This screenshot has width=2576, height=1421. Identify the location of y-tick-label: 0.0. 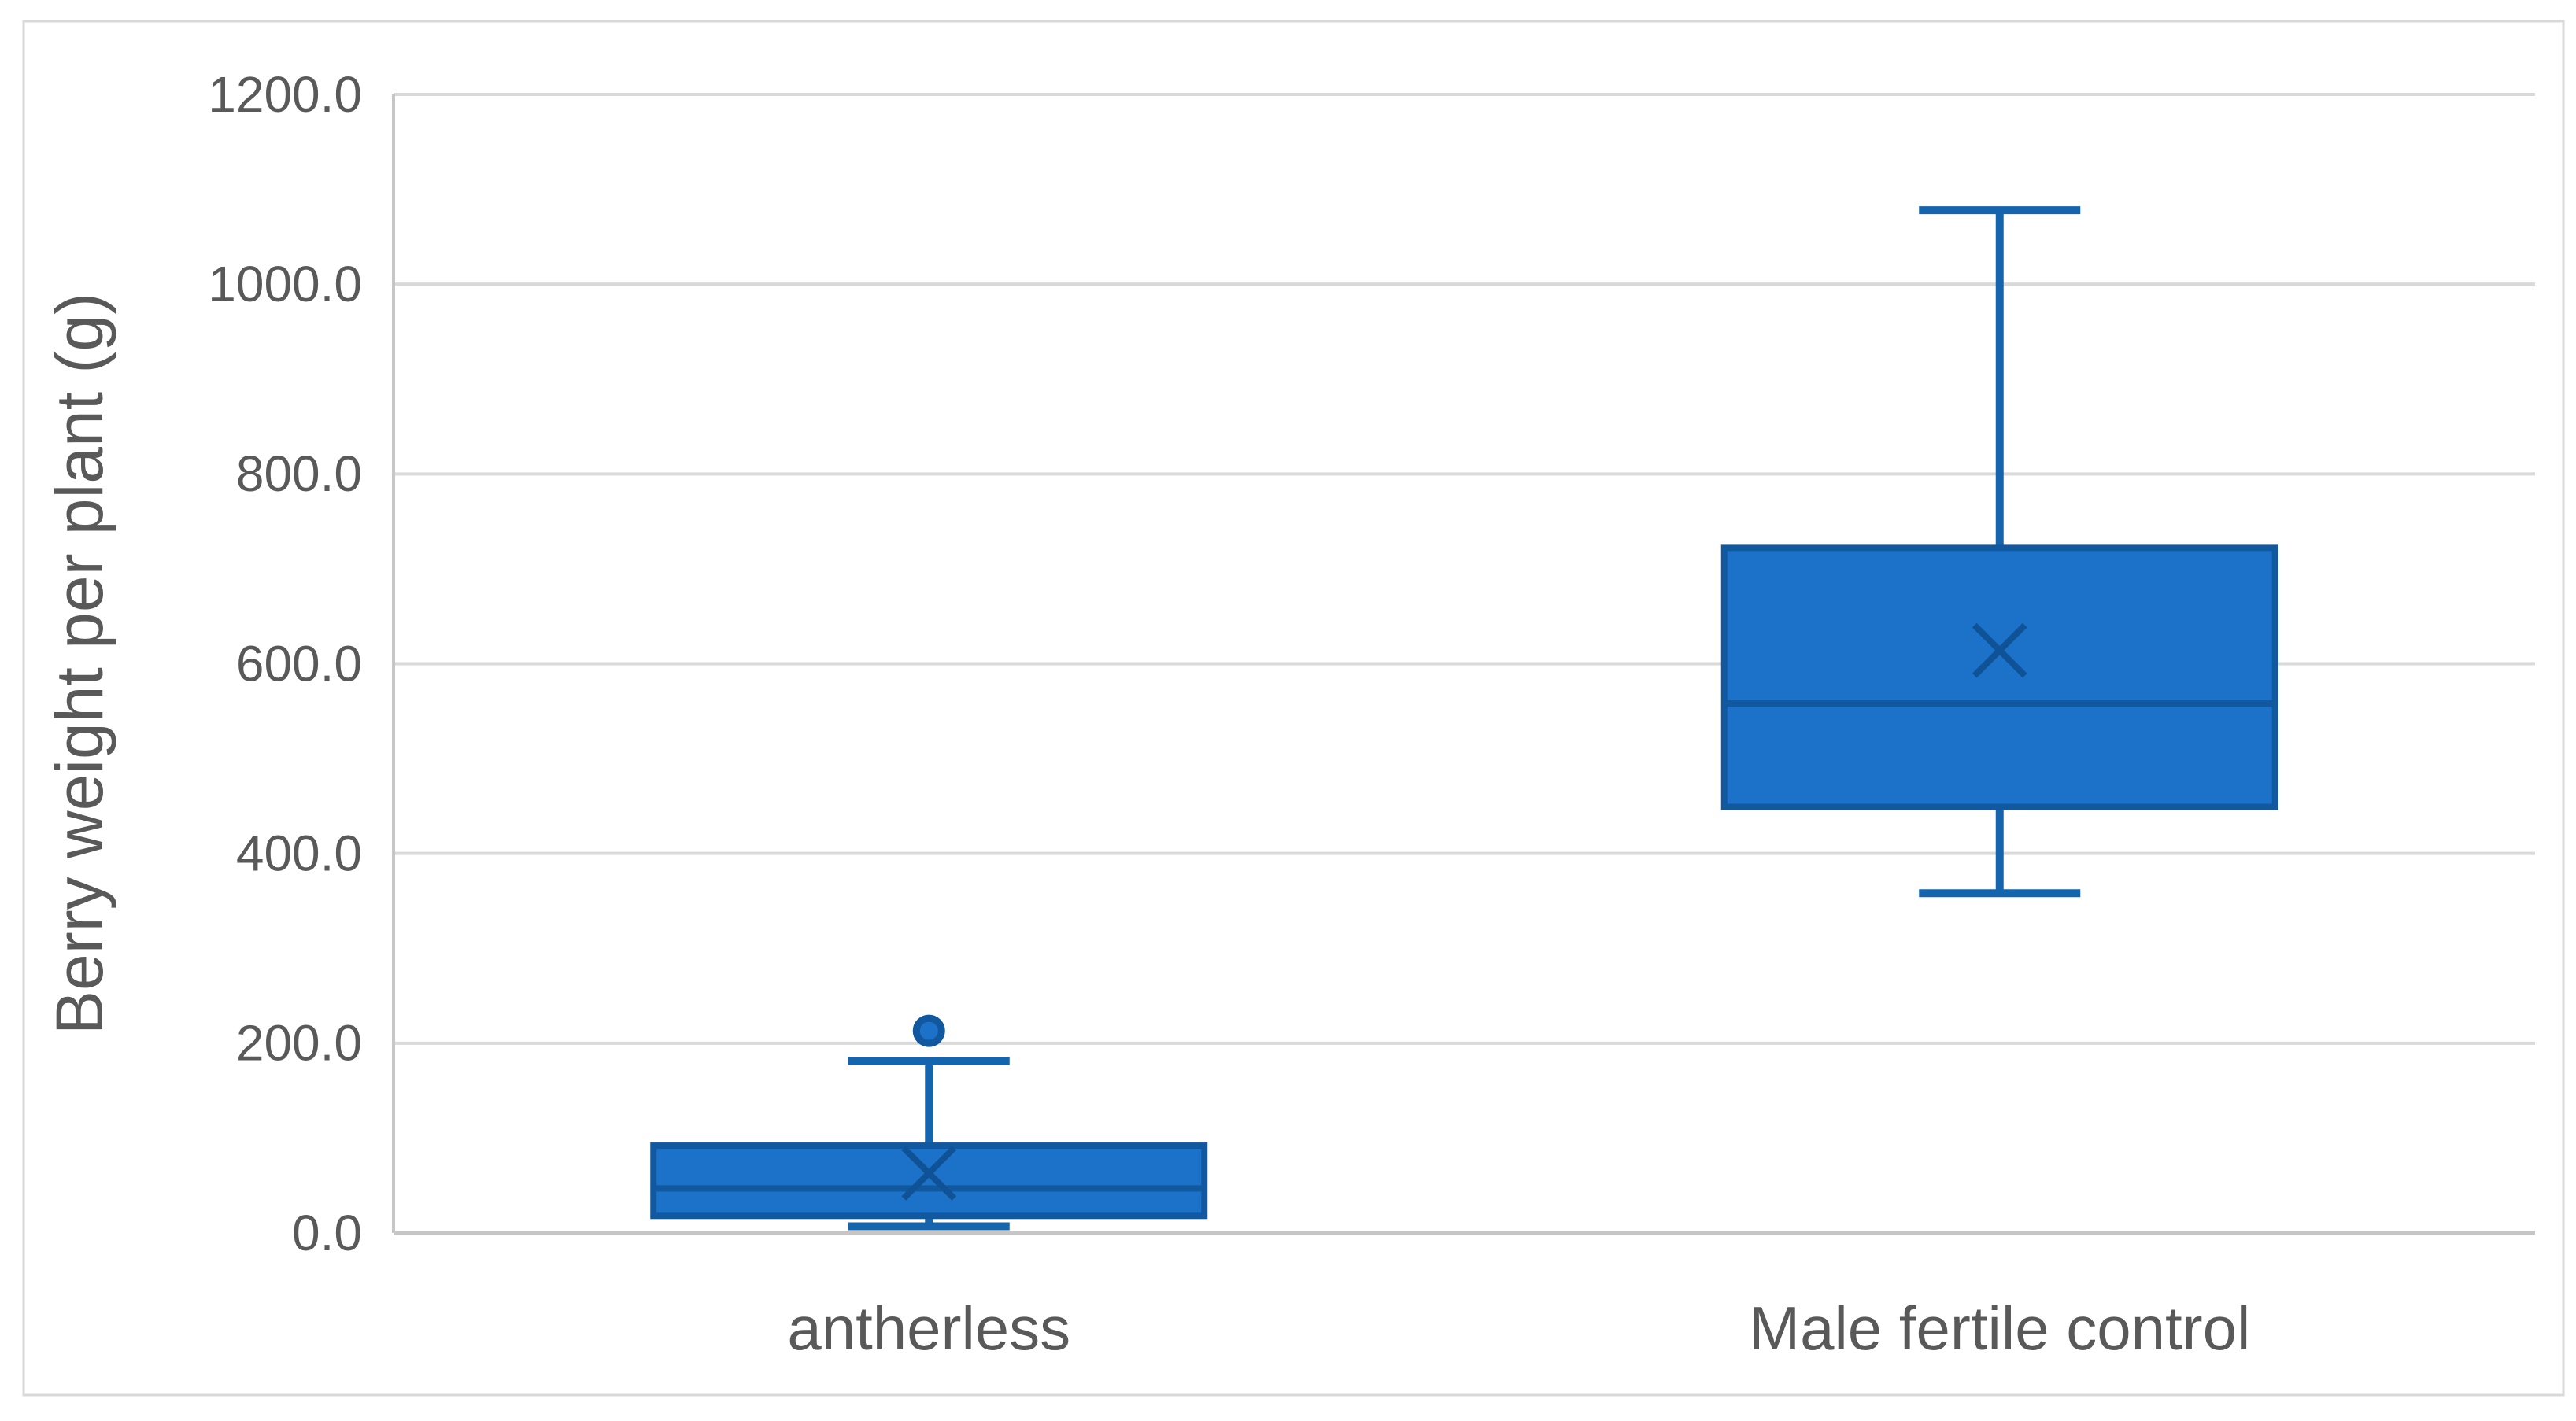
(327, 1233).